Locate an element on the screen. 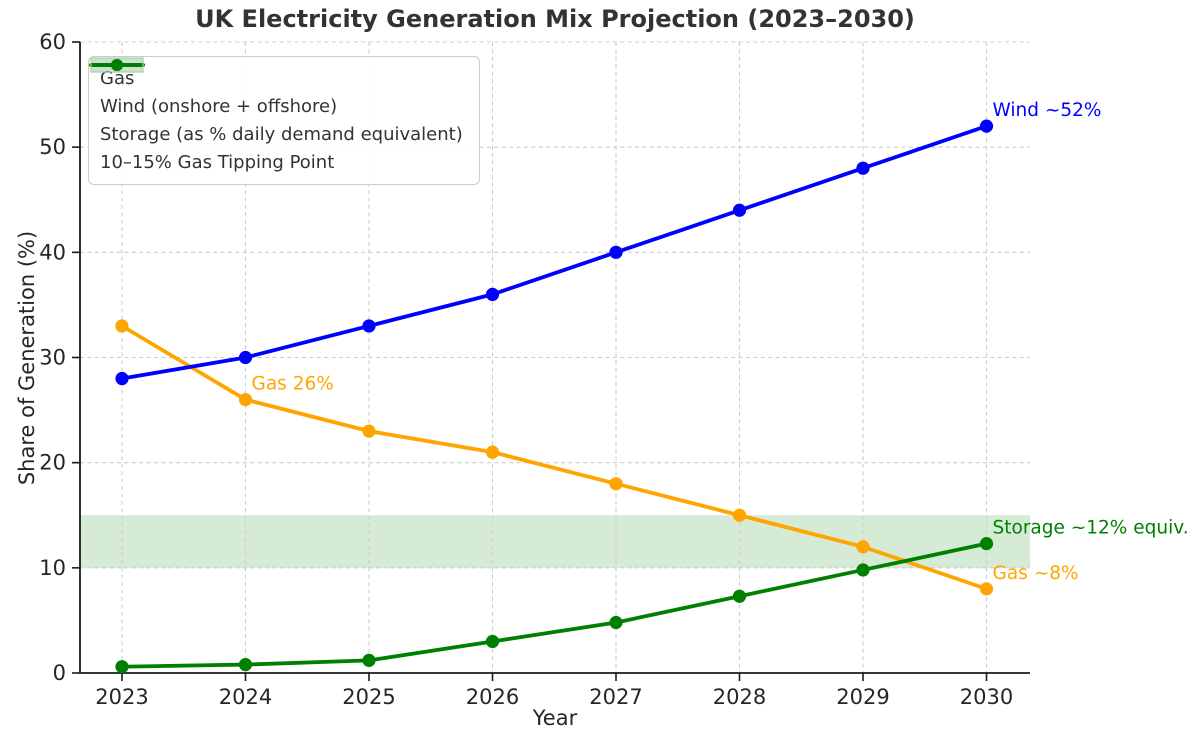 The width and height of the screenshot is (1200, 747). legend-item-tipping-band: 10–15% Gas Tipping Point is located at coordinates (276, 116).